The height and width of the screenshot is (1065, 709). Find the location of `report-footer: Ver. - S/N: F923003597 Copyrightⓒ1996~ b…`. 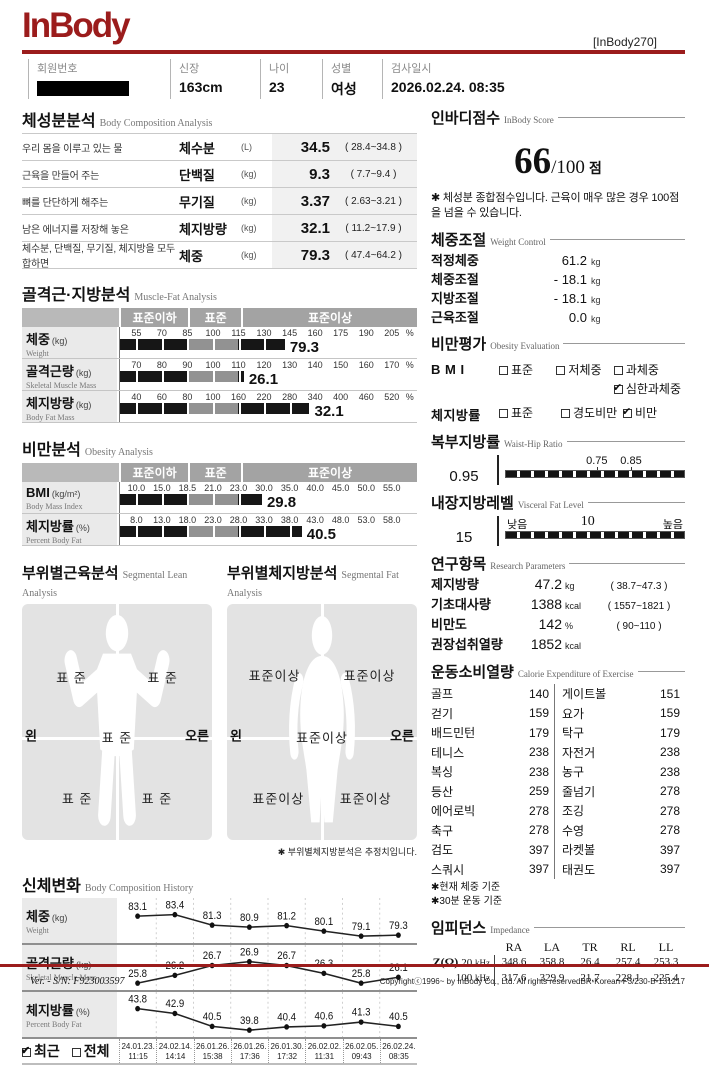

report-footer: Ver. - S/N: F923003597 Copyrightⓒ1996~ b… is located at coordinates (354, 980).